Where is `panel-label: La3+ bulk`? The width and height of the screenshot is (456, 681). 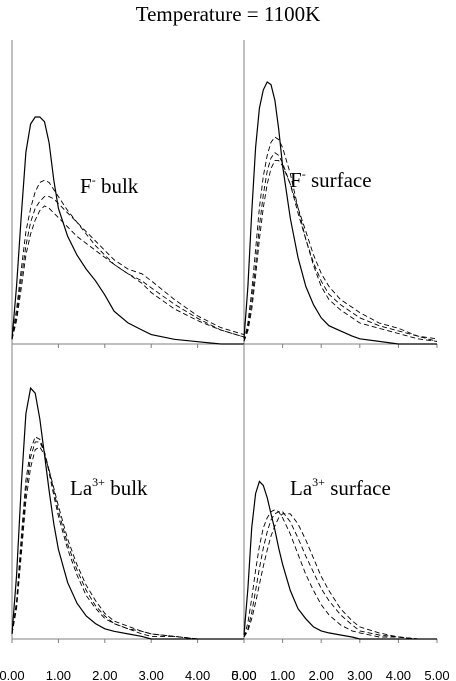 panel-label: La3+ bulk is located at coordinates (109, 487).